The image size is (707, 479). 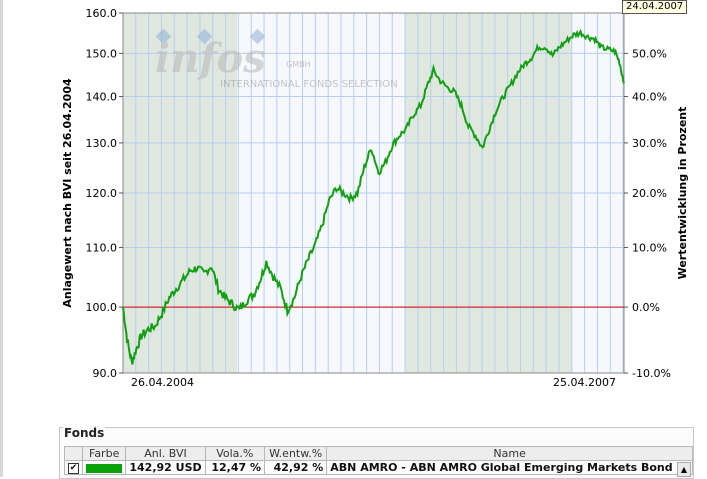 What do you see at coordinates (105, 373) in the screenshot?
I see `y-tick-label: 90.0` at bounding box center [105, 373].